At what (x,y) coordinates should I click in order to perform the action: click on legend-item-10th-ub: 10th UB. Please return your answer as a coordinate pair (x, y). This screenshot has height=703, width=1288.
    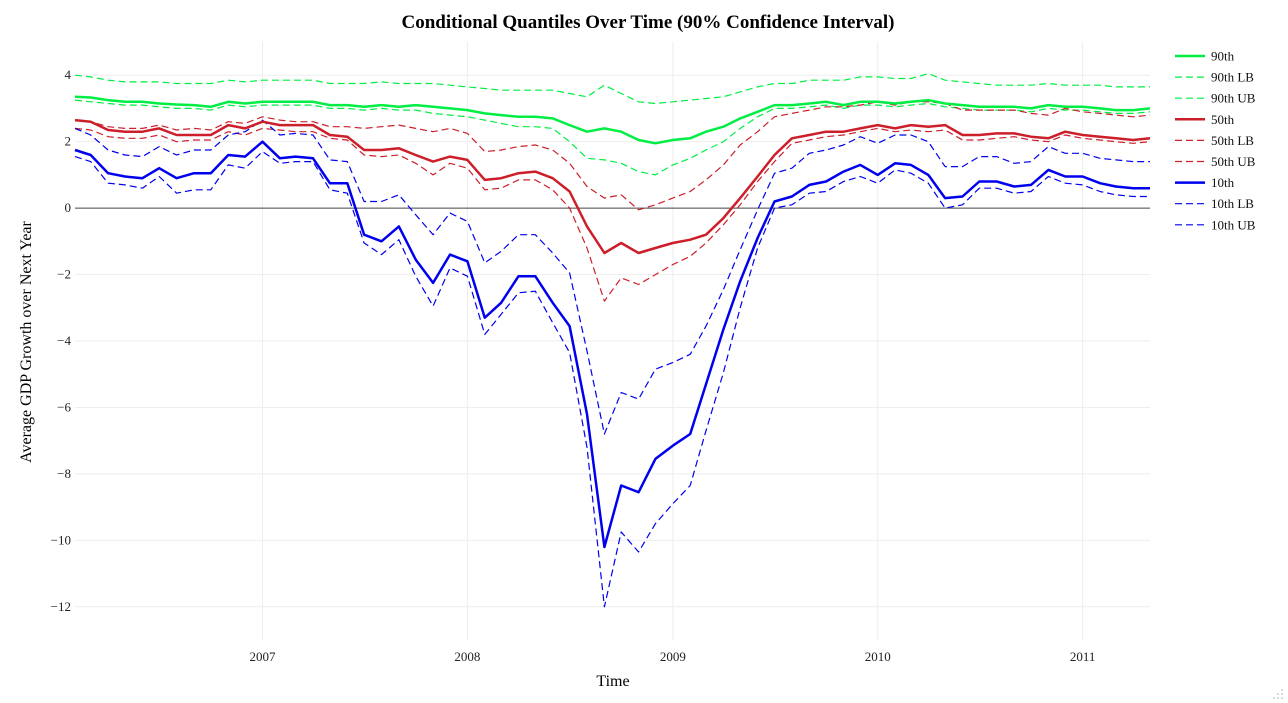
    Looking at the image, I should click on (1215, 224).